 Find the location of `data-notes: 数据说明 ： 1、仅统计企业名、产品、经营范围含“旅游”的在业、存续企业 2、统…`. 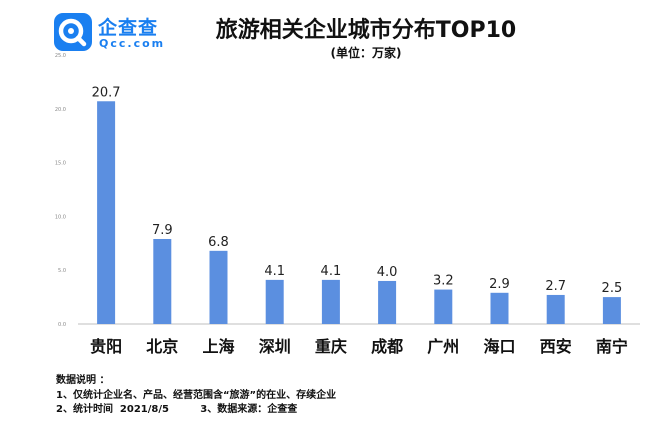

data-notes: 数据说明 ： 1、仅统计企业名、产品、经营范围含“旅游”的在业、存续企业 2、统… is located at coordinates (196, 396).